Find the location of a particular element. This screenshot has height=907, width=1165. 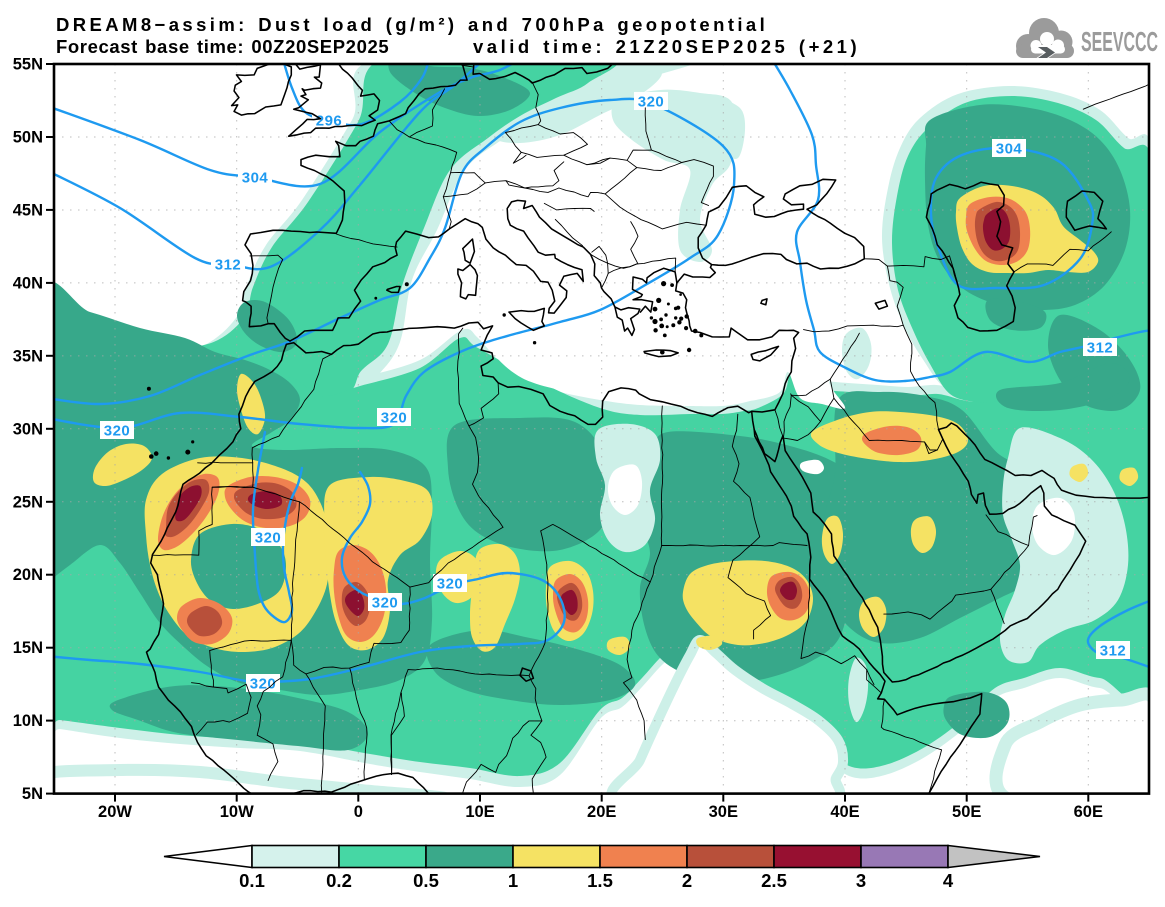

svg-text: 2.5 is located at coordinates (774, 880).